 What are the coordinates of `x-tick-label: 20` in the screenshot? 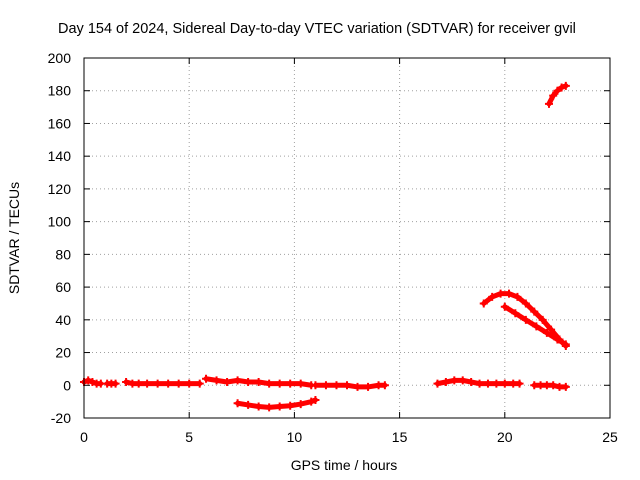 It's located at (505, 437).